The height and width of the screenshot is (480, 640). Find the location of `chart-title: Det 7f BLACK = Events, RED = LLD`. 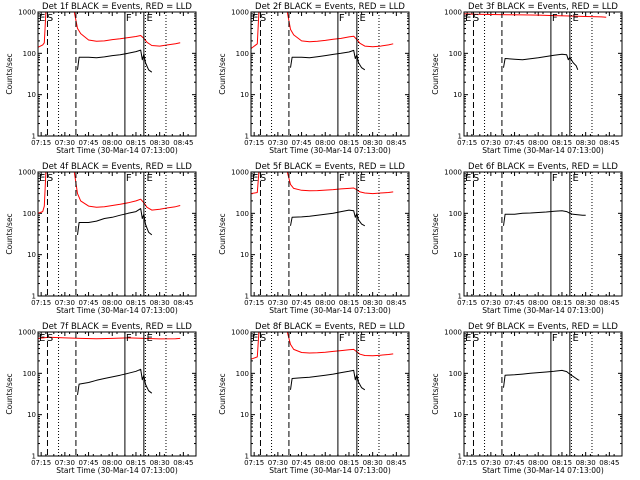

chart-title: Det 7f BLACK = Events, RED = LLD is located at coordinates (117, 327).